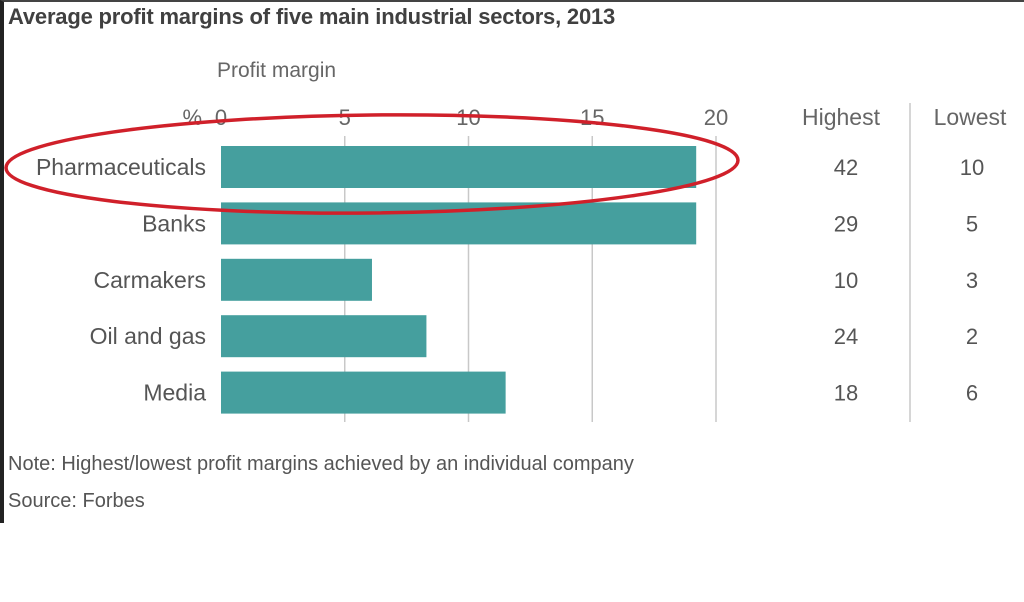 Image resolution: width=1024 pixels, height=602 pixels. I want to click on bar-banks, so click(459, 223).